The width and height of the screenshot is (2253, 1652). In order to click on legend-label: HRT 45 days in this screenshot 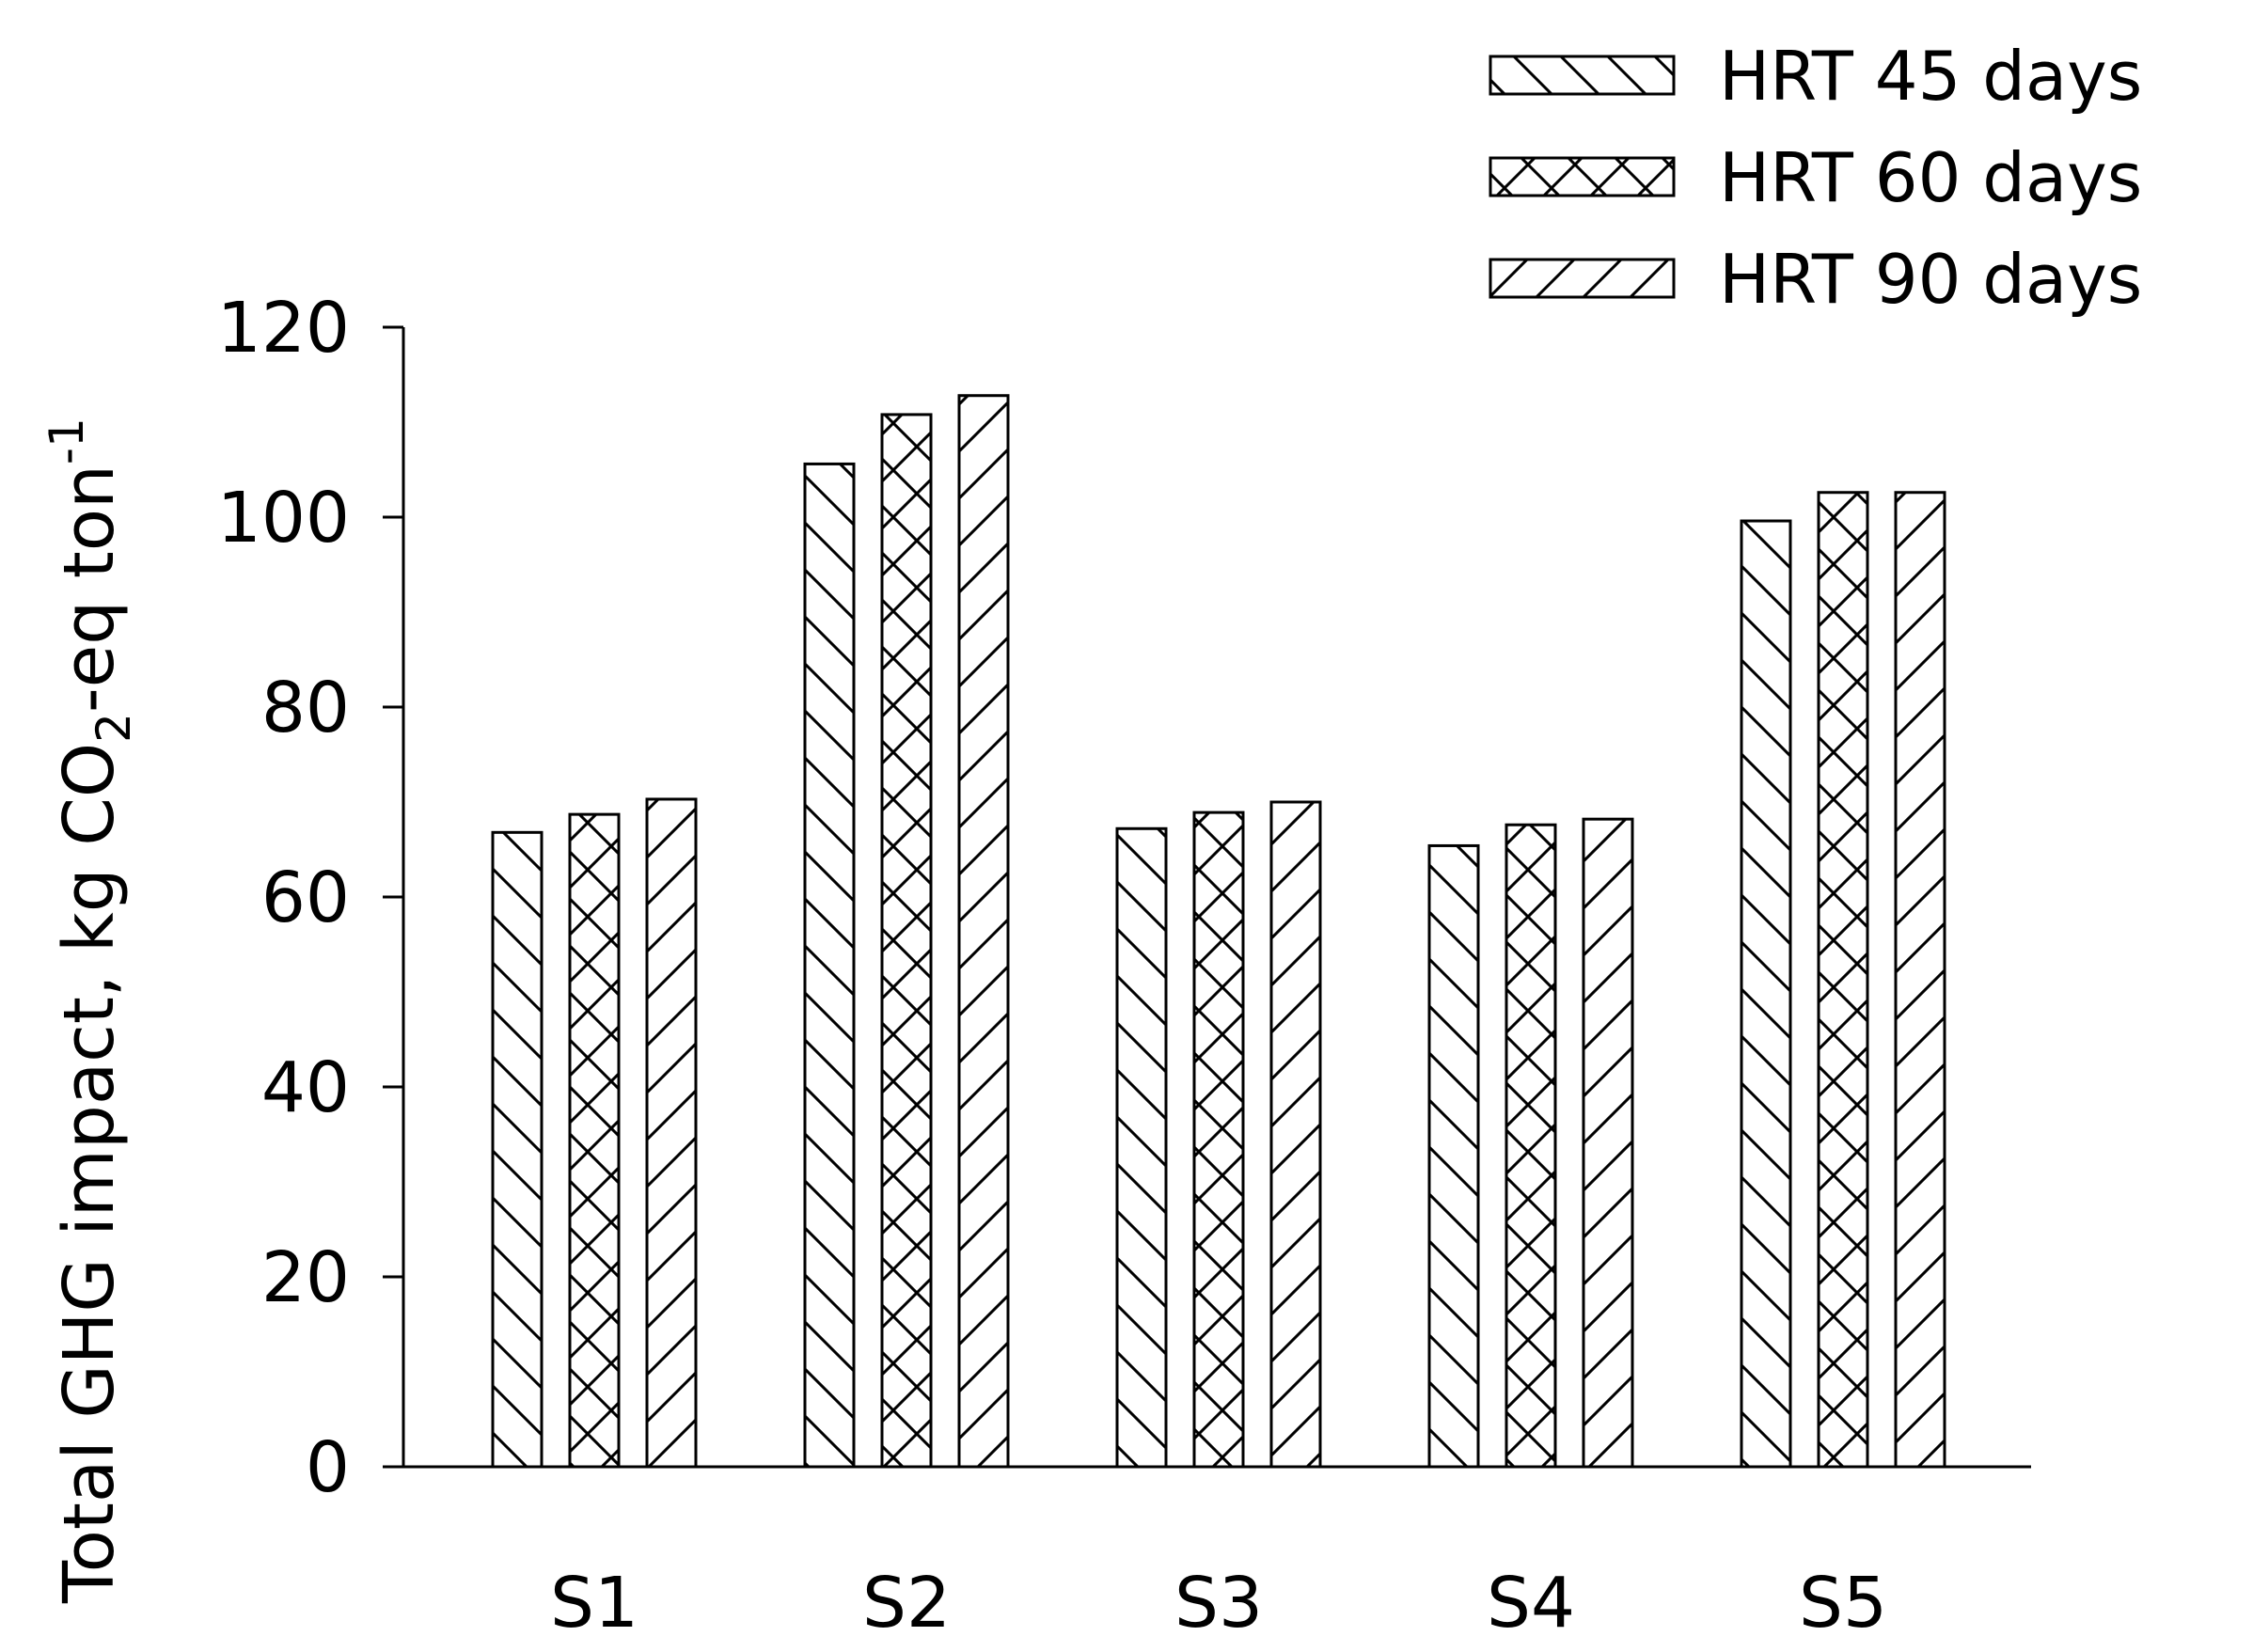, I will do `click(1931, 76)`.